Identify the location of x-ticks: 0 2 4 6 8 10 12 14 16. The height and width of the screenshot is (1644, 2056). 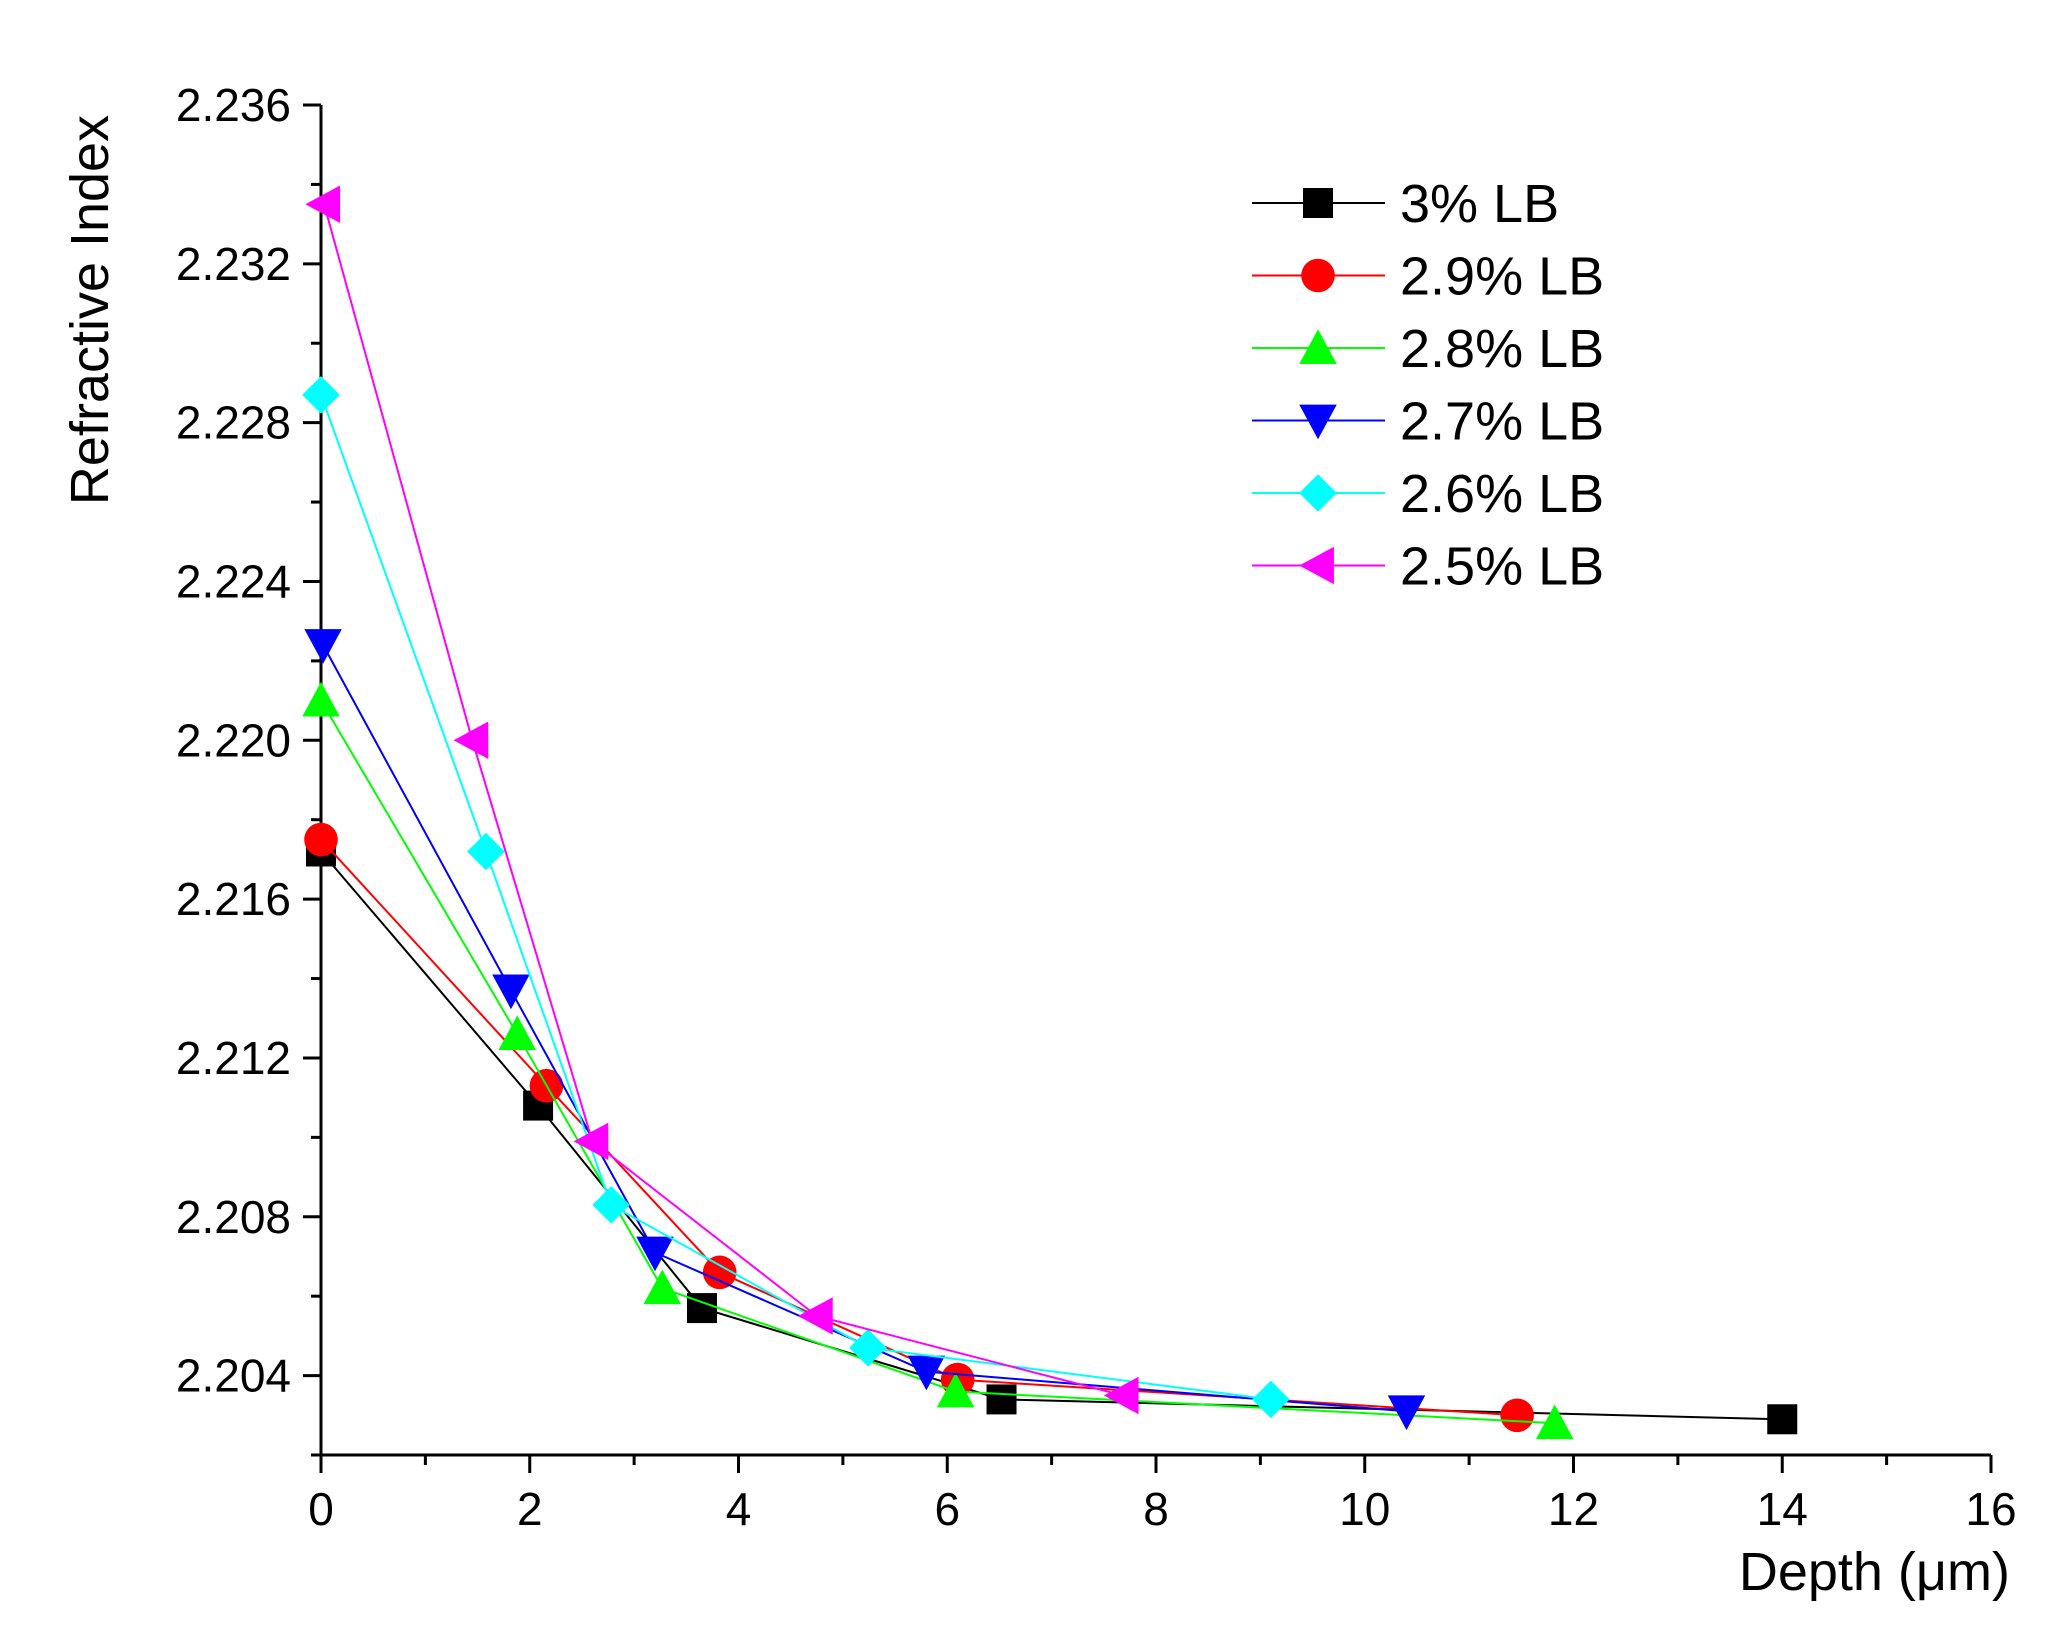
(1162, 1495).